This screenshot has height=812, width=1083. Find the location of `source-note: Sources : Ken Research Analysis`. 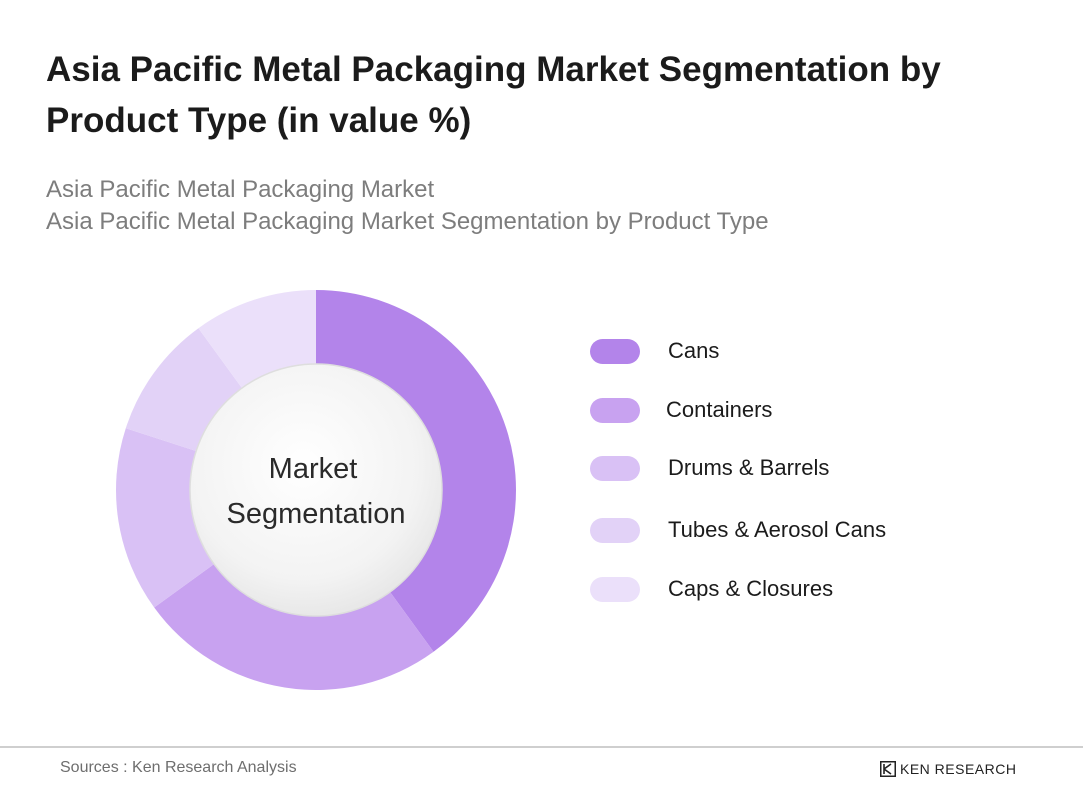

source-note: Sources : Ken Research Analysis is located at coordinates (178, 767).